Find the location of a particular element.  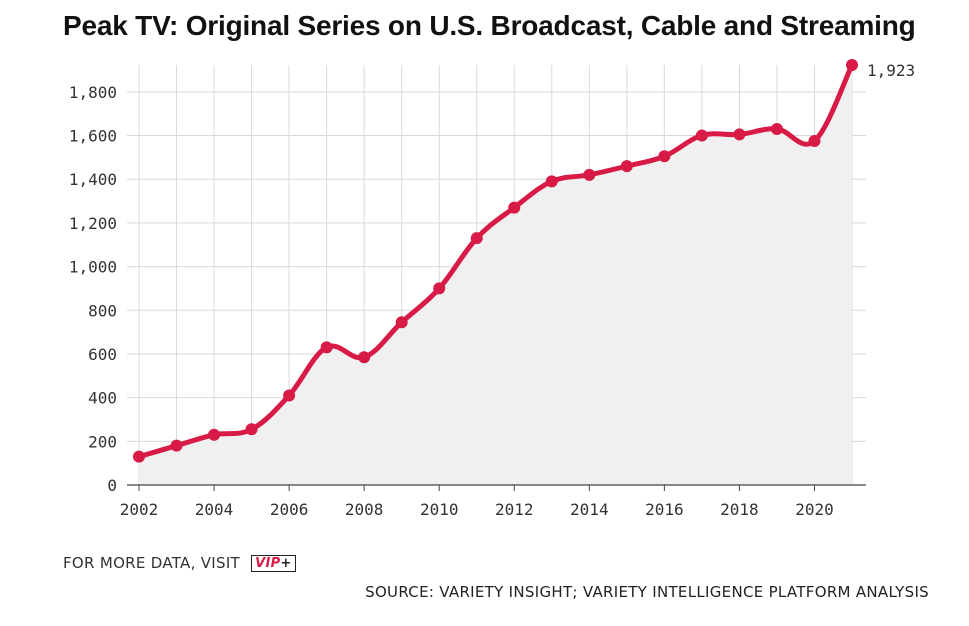

x-tick-label: 2012 is located at coordinates (514, 509).